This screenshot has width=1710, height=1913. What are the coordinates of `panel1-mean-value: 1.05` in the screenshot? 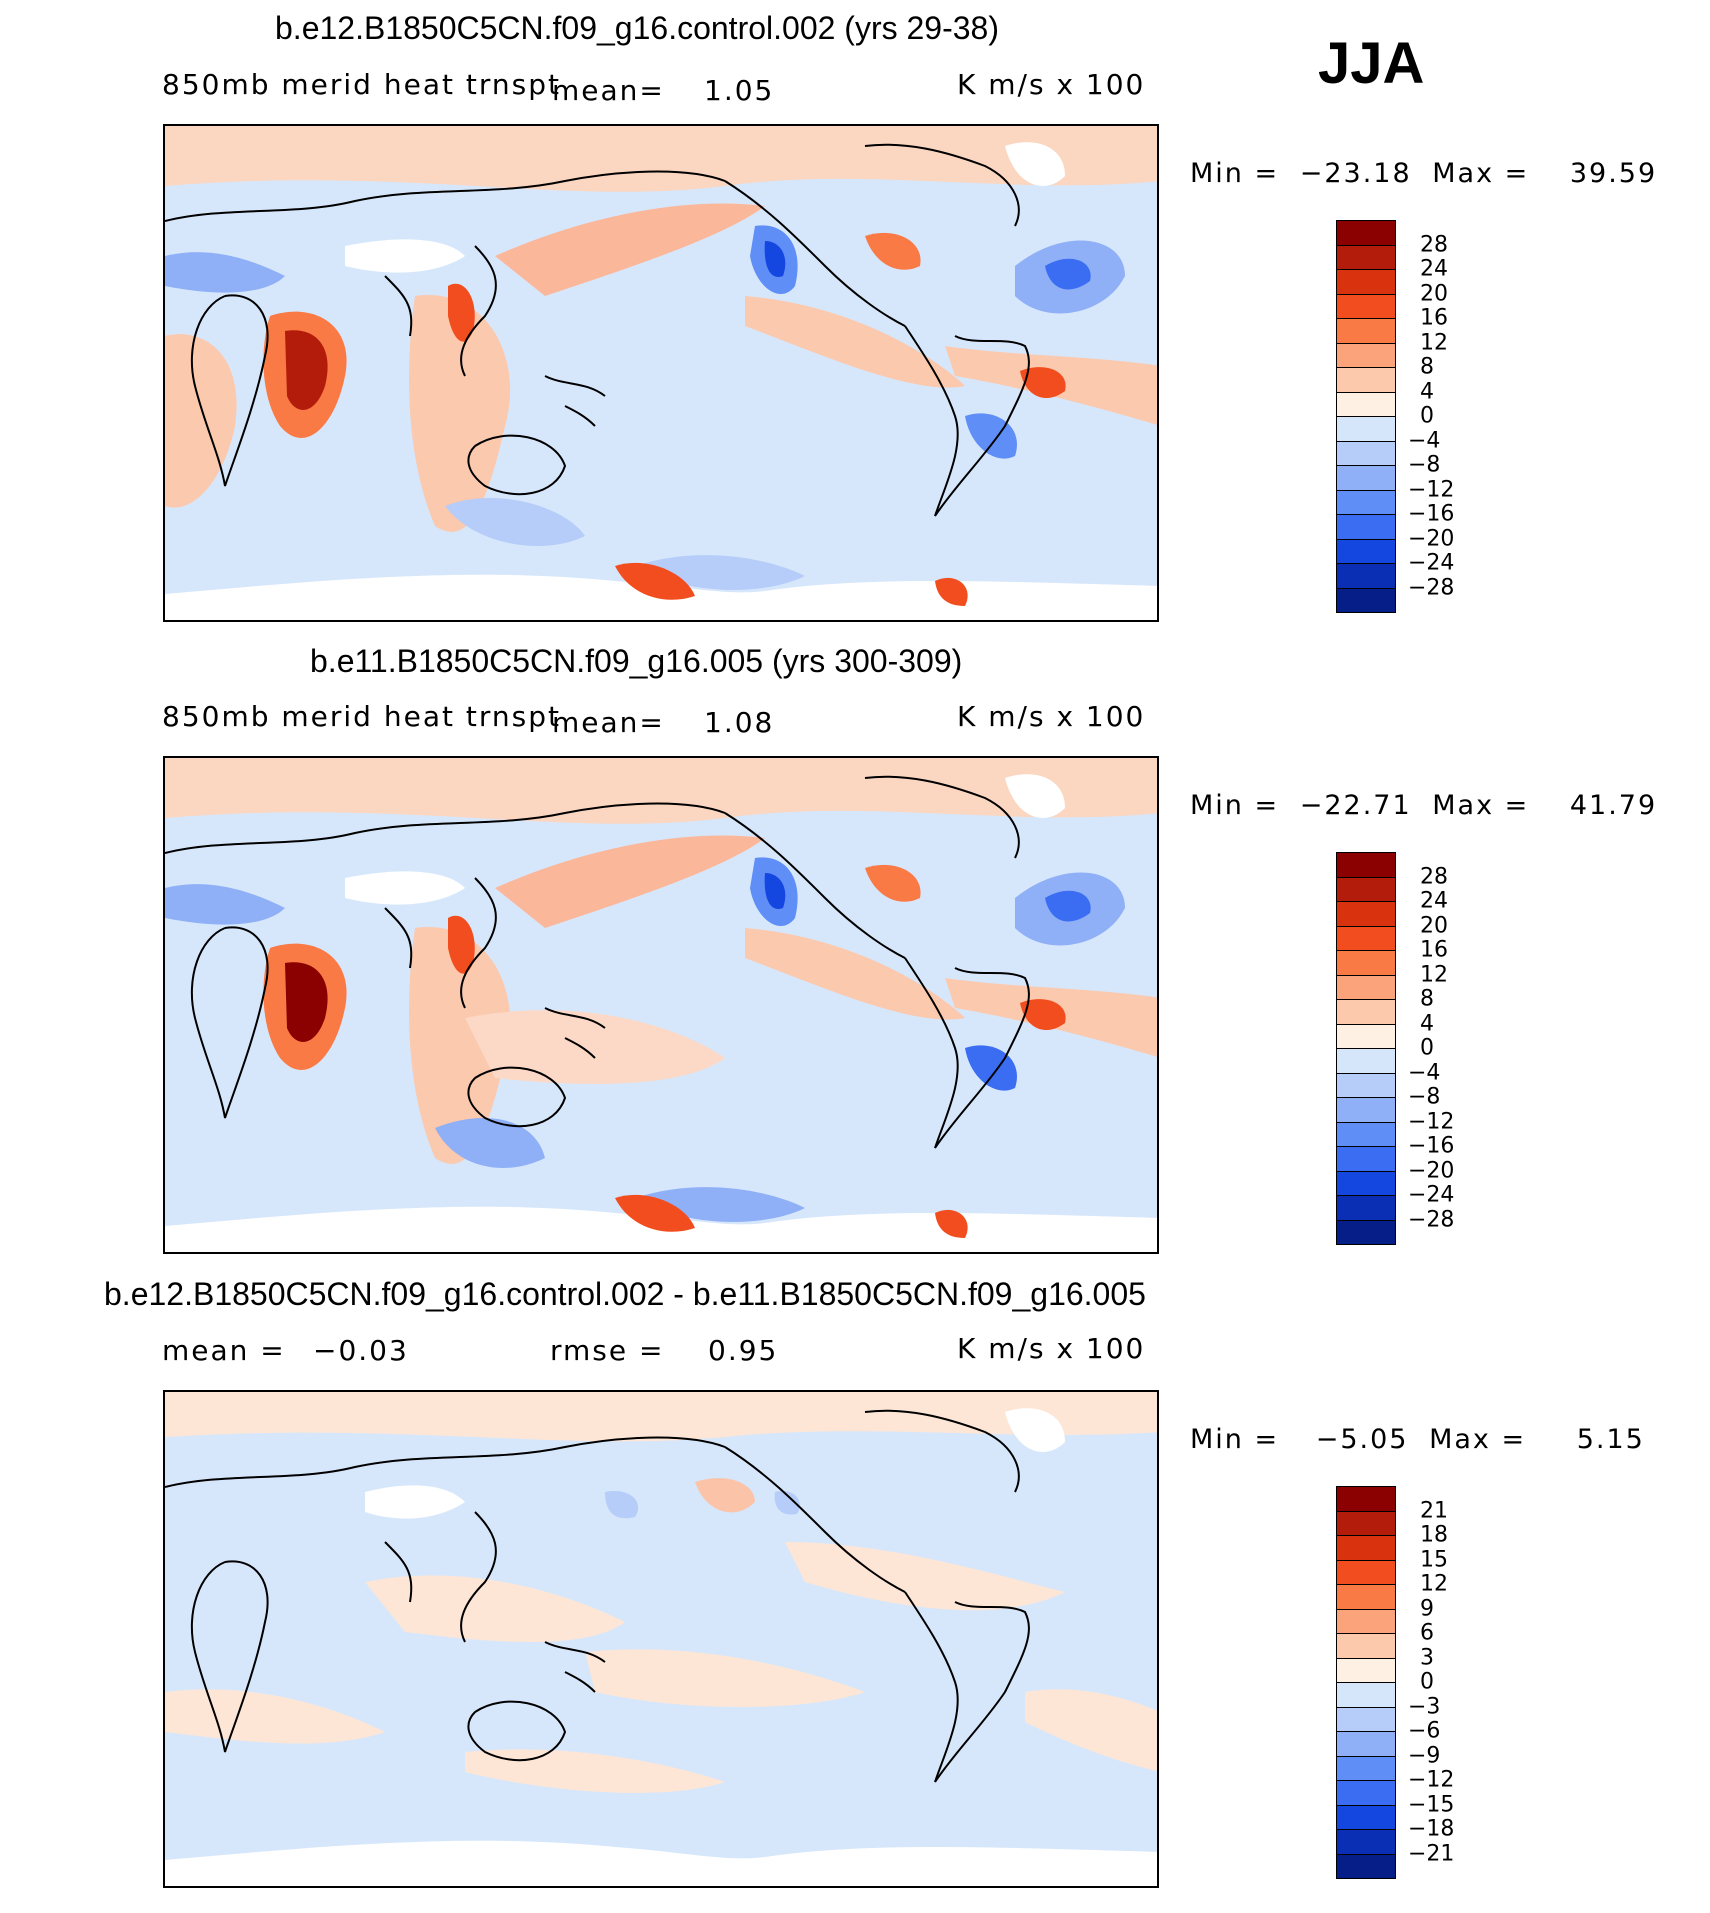 It's located at (739, 90).